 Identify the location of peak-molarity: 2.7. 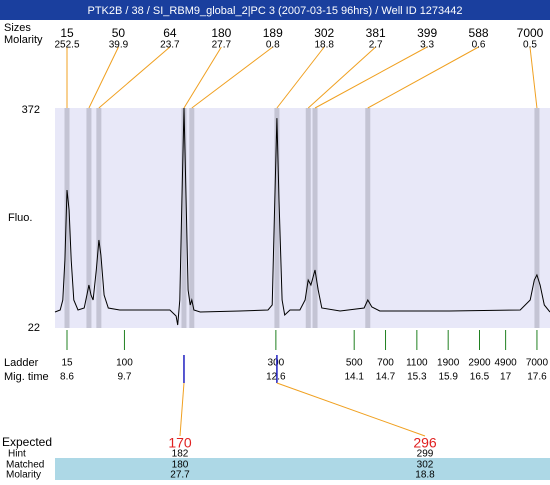
(376, 45).